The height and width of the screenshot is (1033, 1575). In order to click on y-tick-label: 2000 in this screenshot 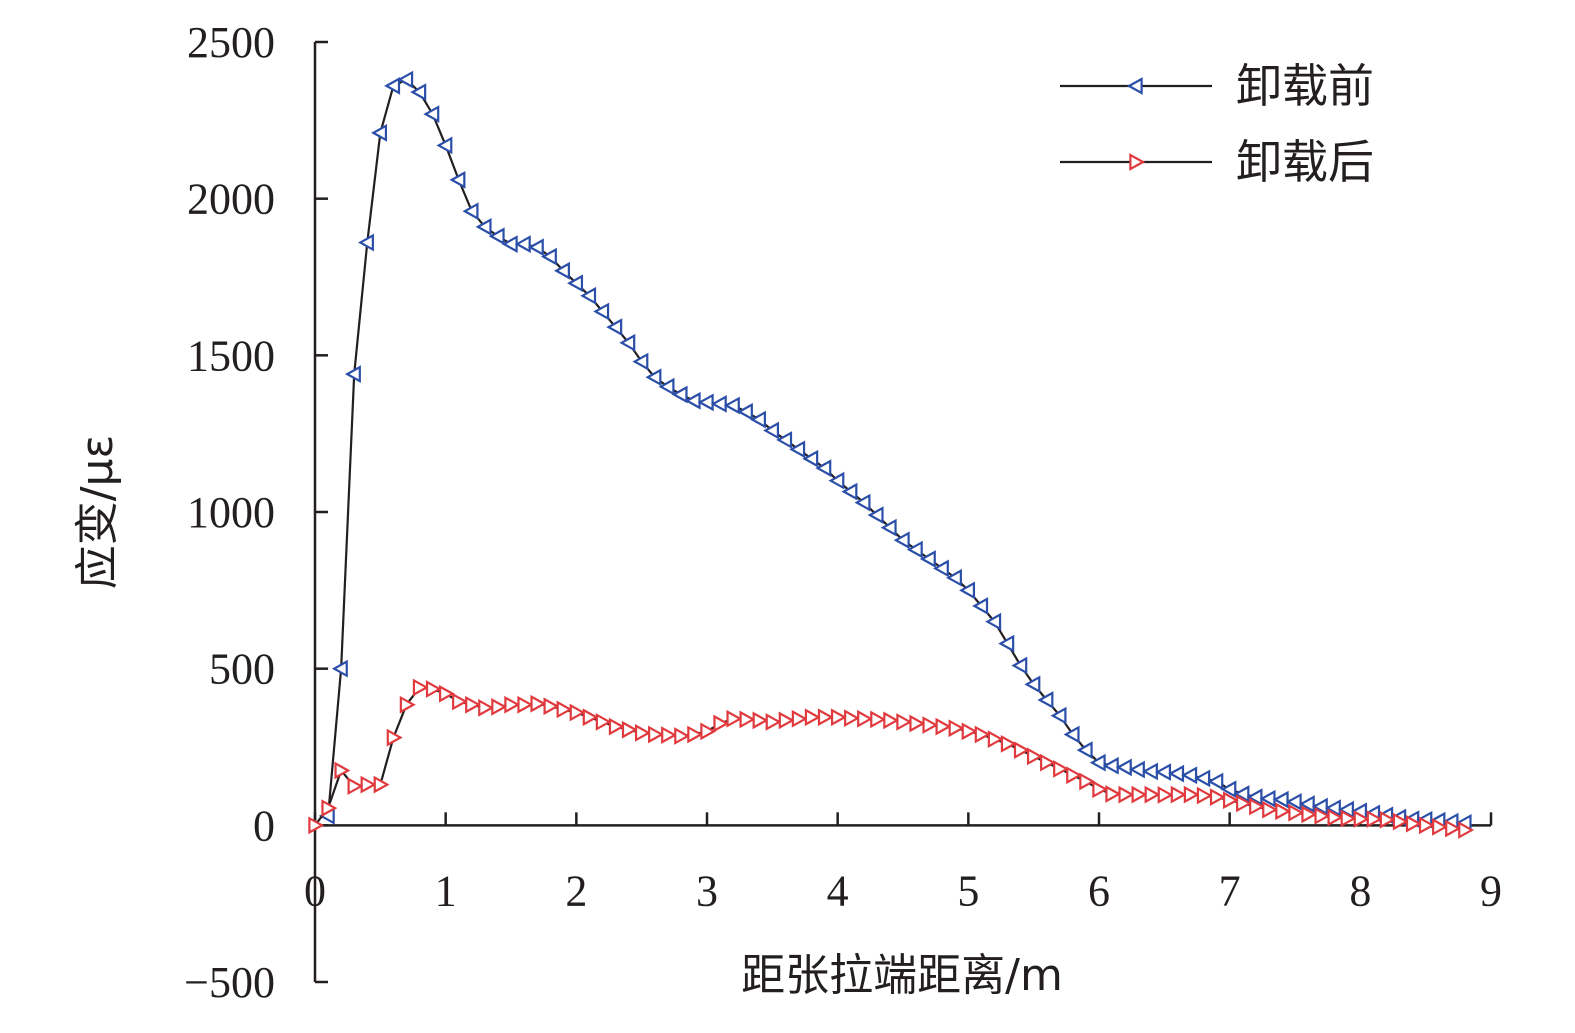, I will do `click(231, 199)`.